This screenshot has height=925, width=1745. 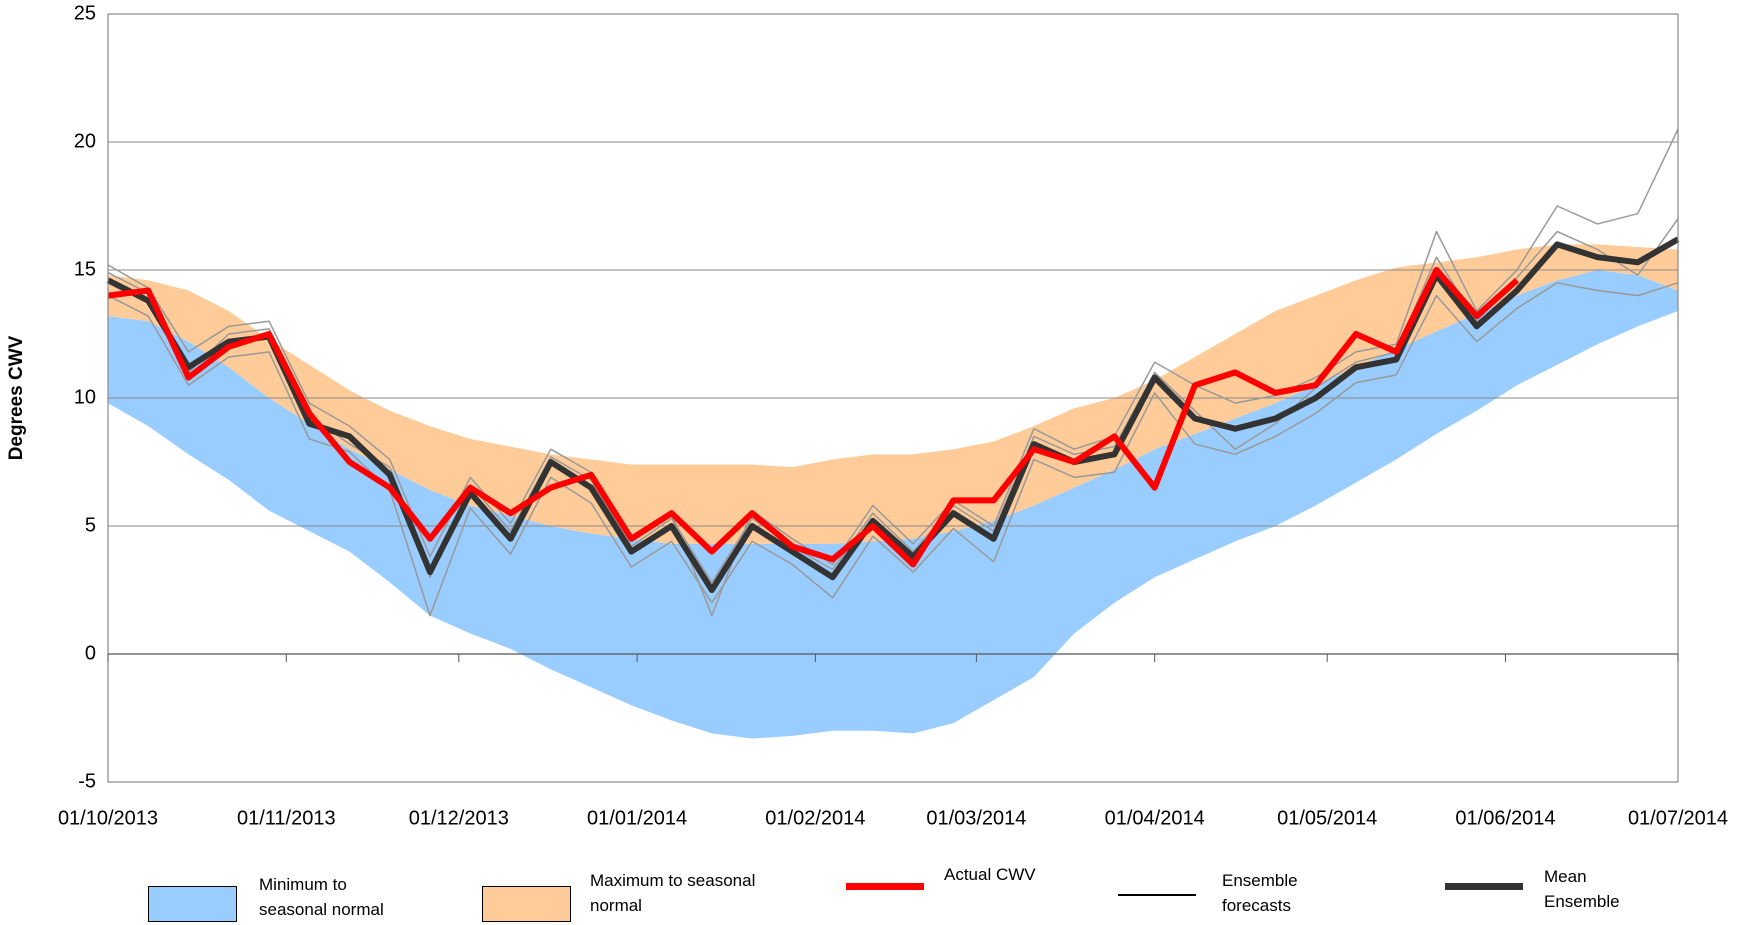 I want to click on x-tick-label: 01/05/2014, so click(x=1327, y=818).